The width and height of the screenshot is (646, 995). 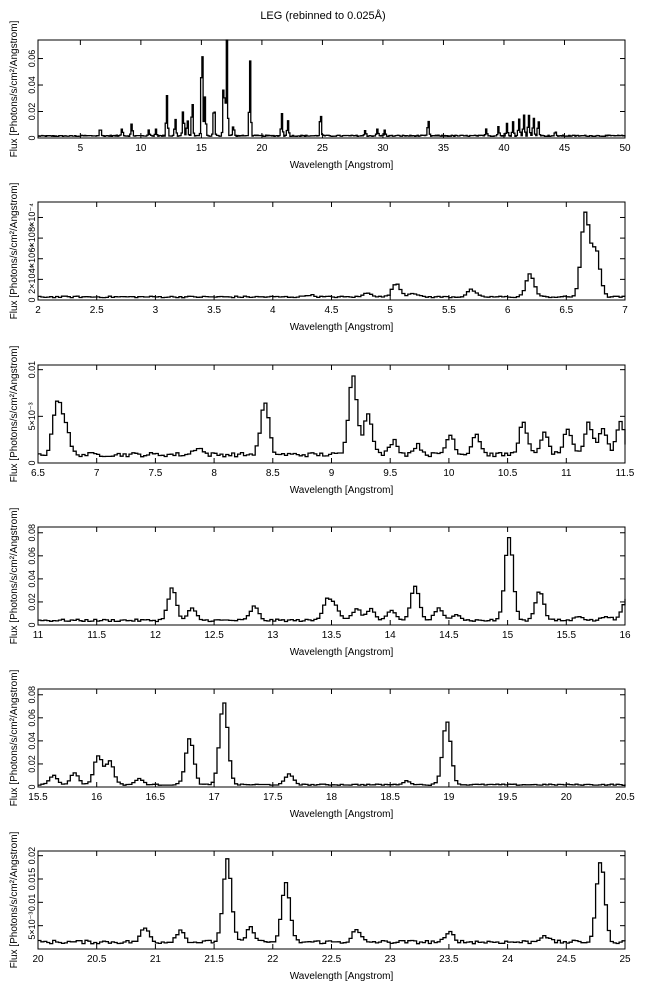 I want to click on x-tick-label: 13.5, so click(x=332, y=635).